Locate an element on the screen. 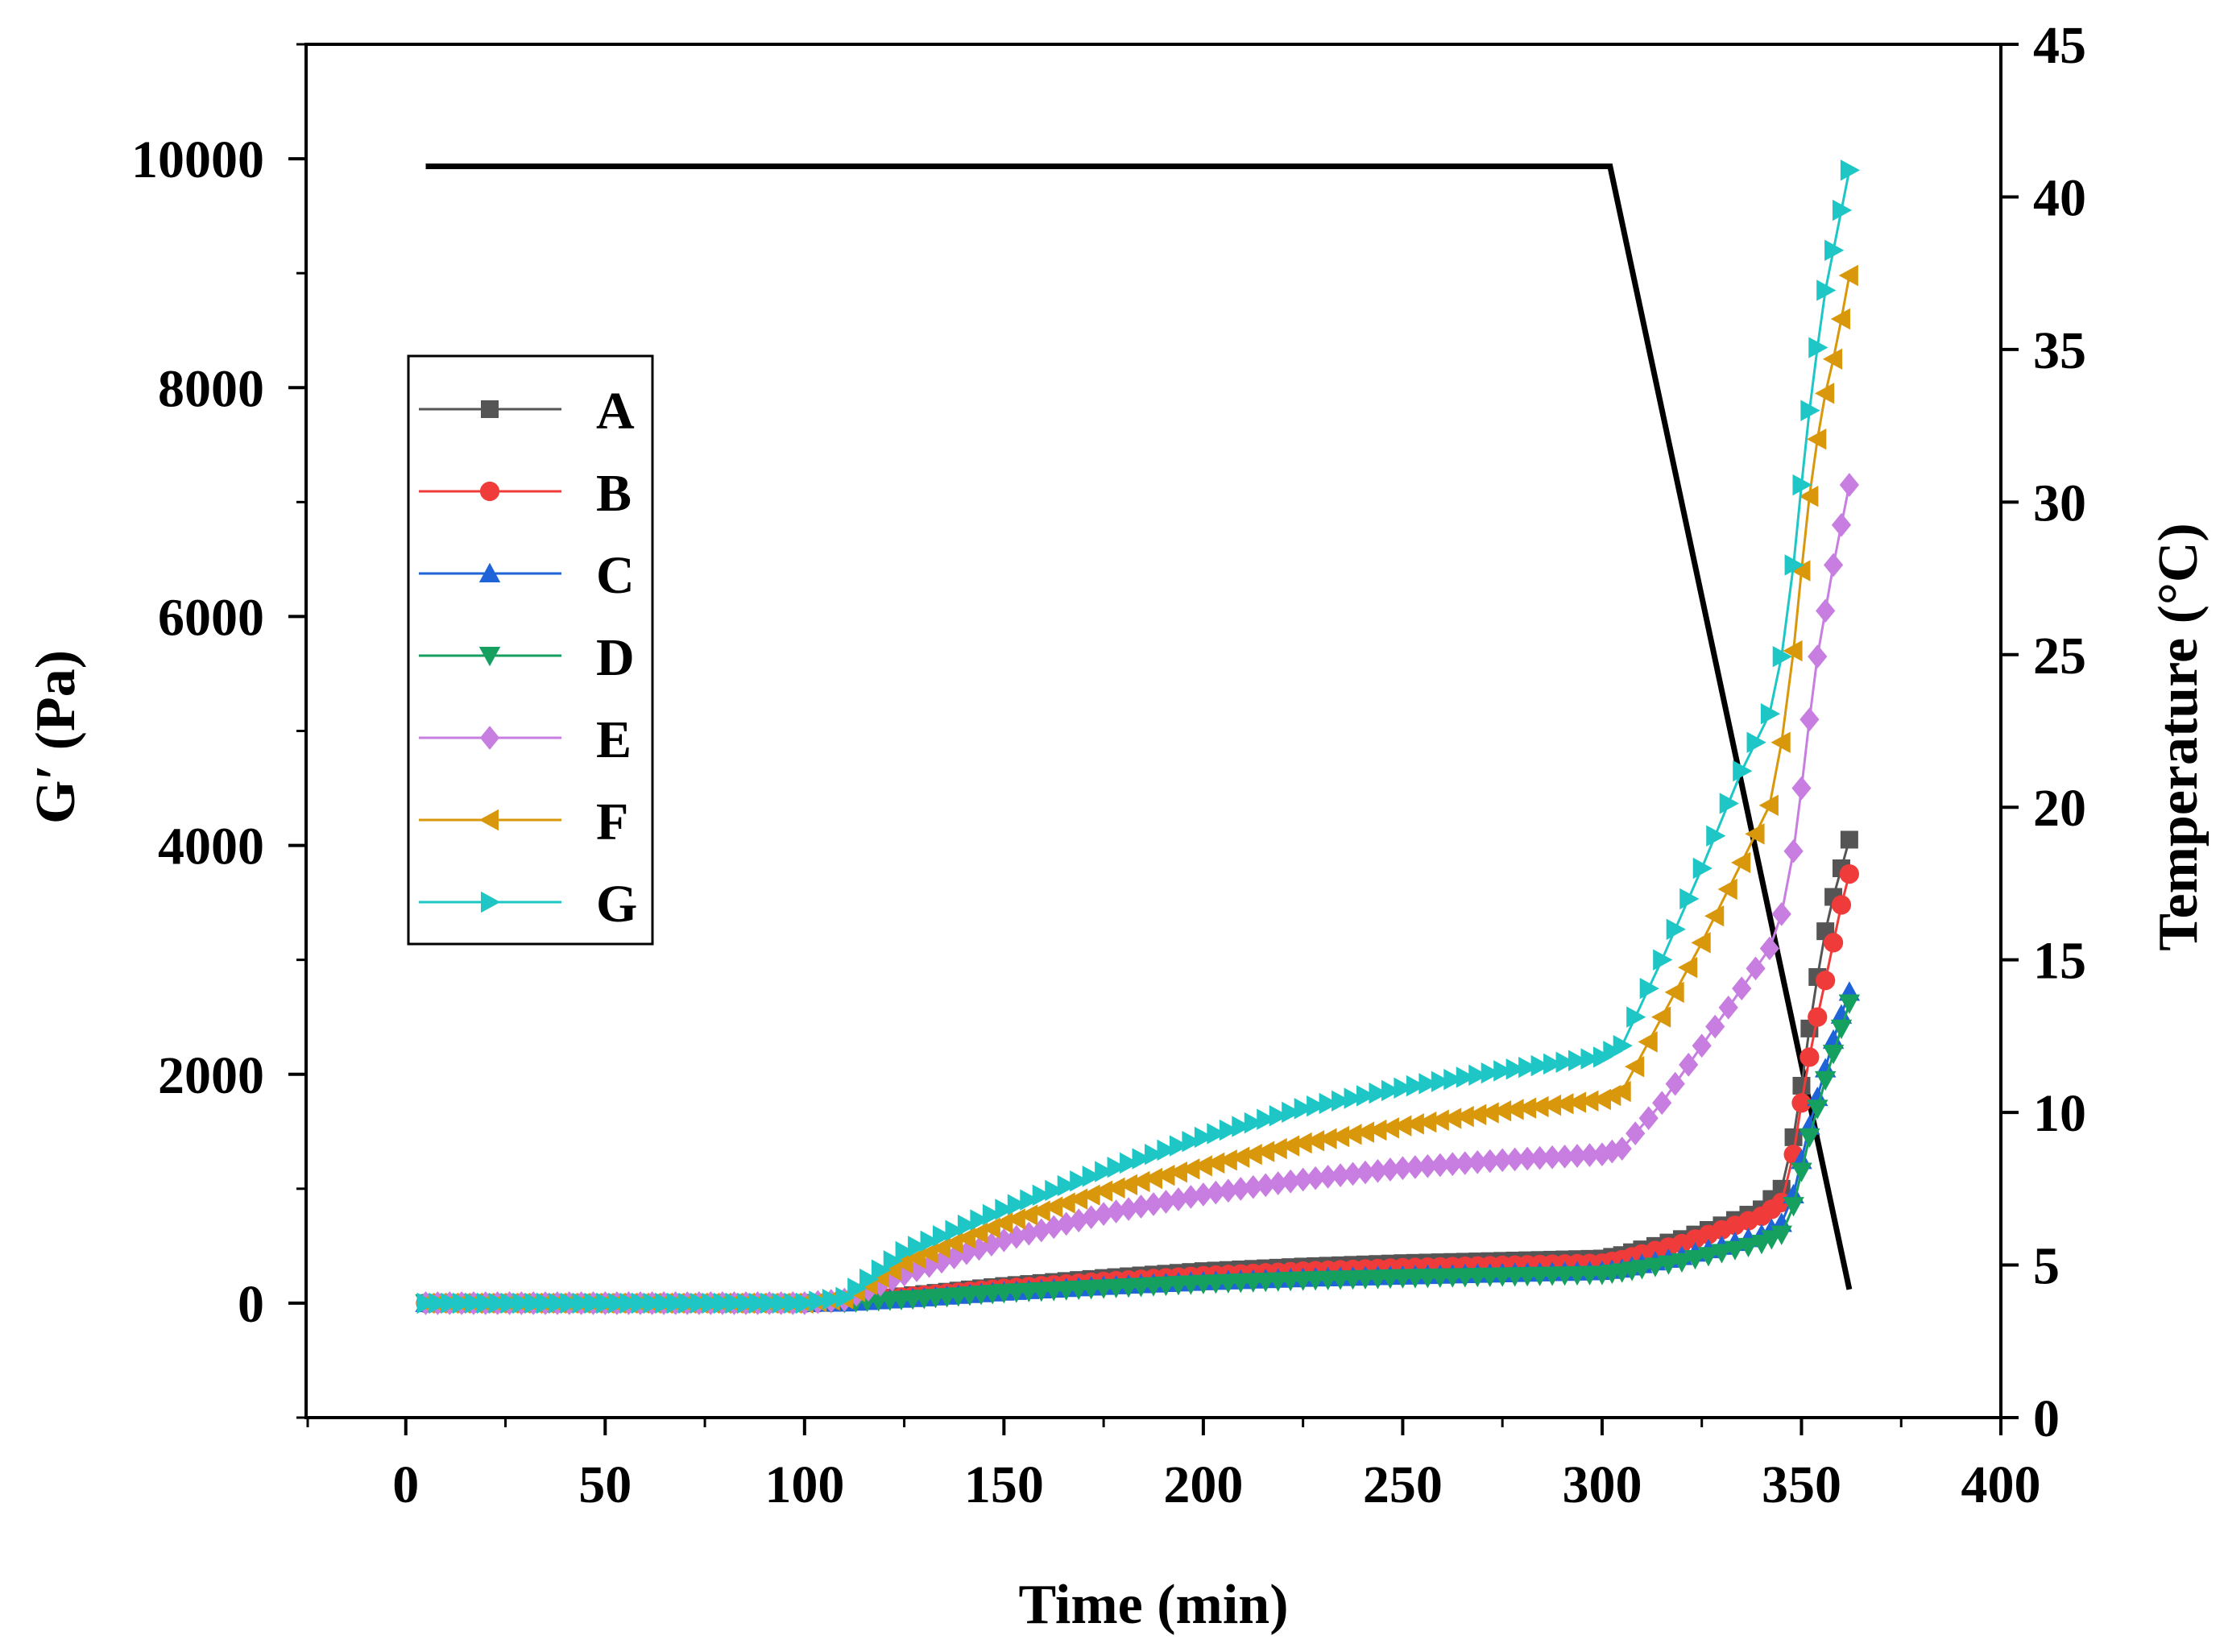 This screenshot has height=1652, width=2224. legend-label-a: A is located at coordinates (615, 411).